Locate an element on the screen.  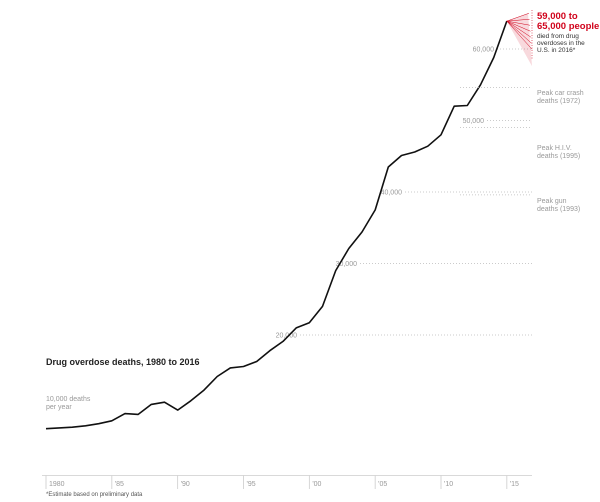
peak-label: Peak gun is located at coordinates (552, 201).